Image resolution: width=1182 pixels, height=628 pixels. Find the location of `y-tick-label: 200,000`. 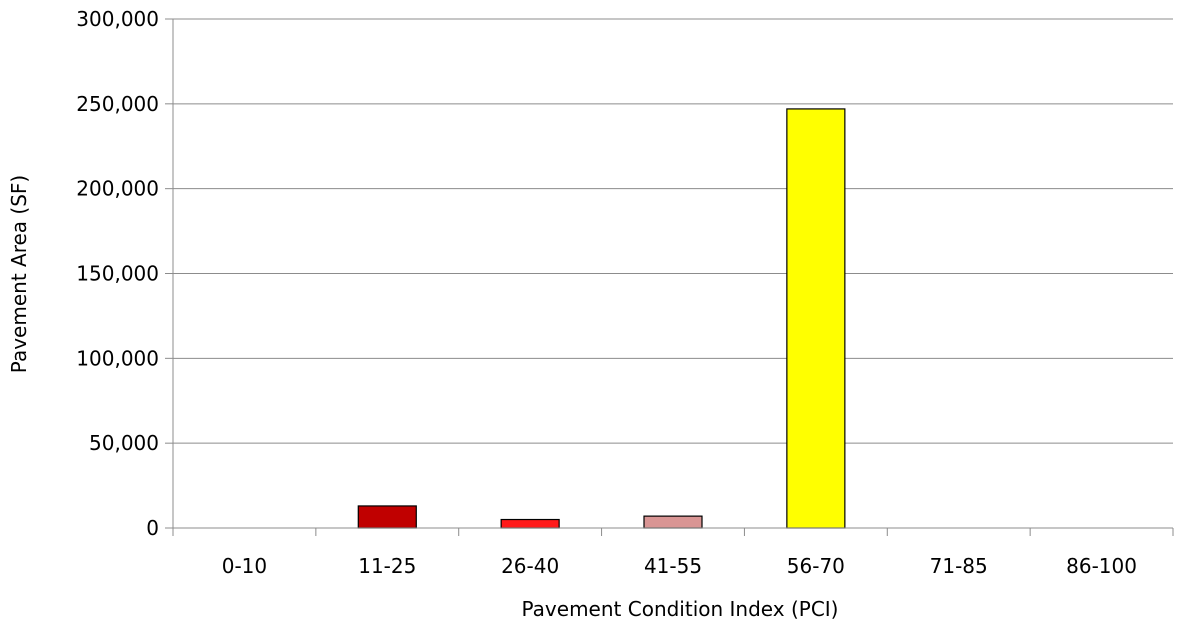

y-tick-label: 200,000 is located at coordinates (117, 189).